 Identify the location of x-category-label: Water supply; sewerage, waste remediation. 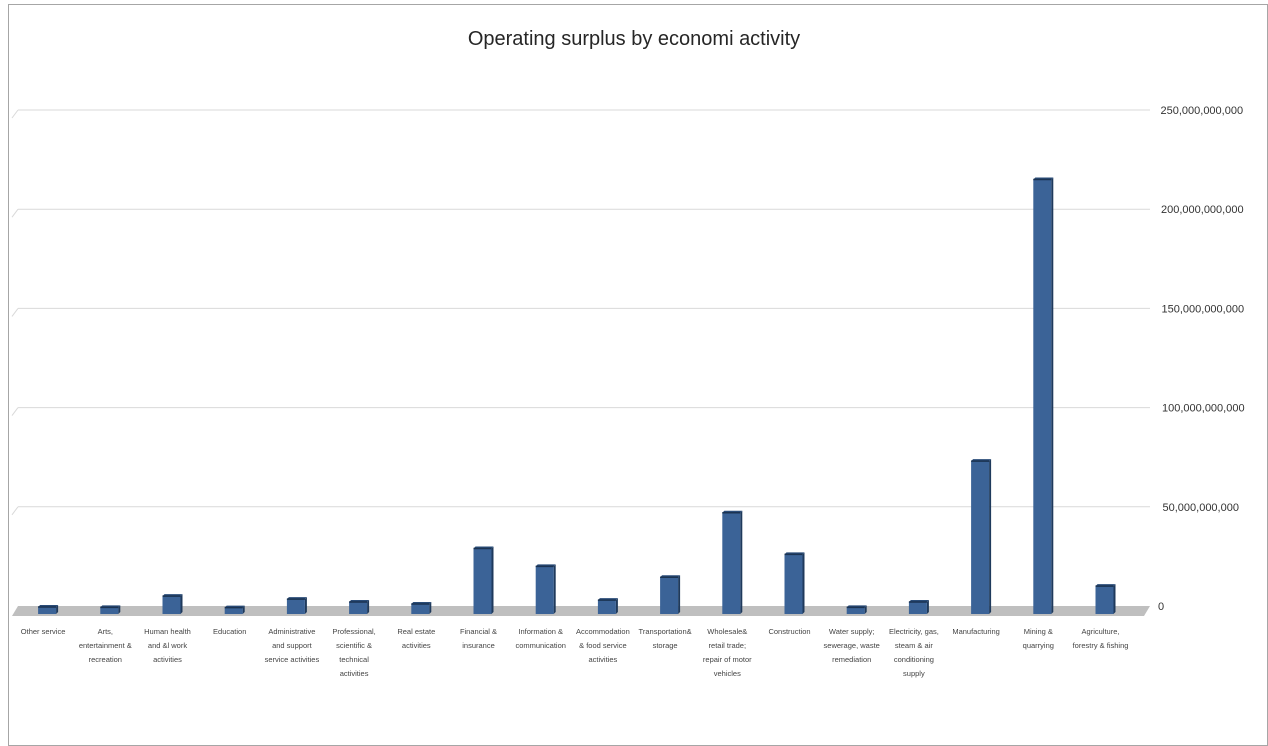
(852, 645).